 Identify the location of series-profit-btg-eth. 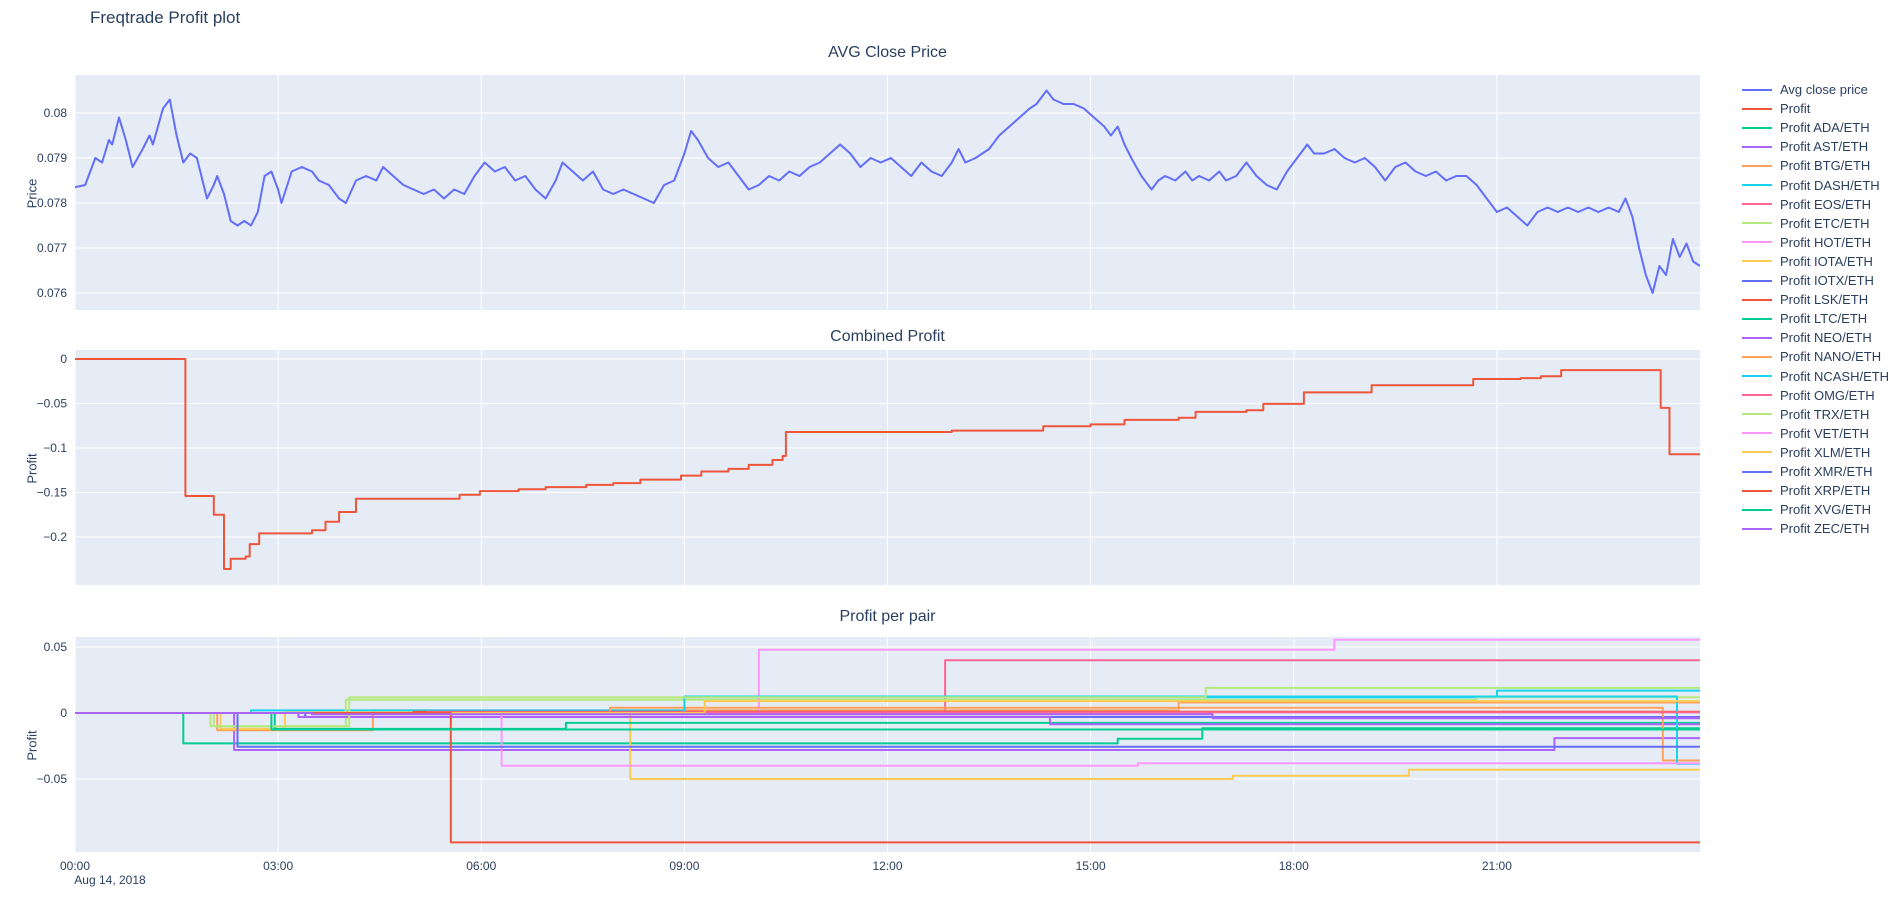
(887, 716).